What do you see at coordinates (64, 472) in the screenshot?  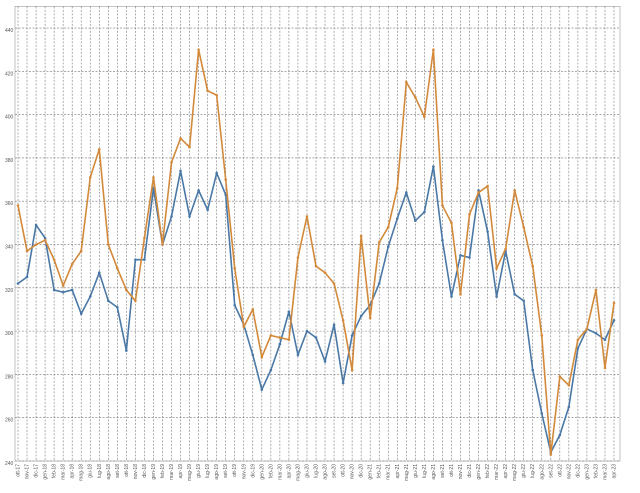 I see `x-tick-label: mar-18` at bounding box center [64, 472].